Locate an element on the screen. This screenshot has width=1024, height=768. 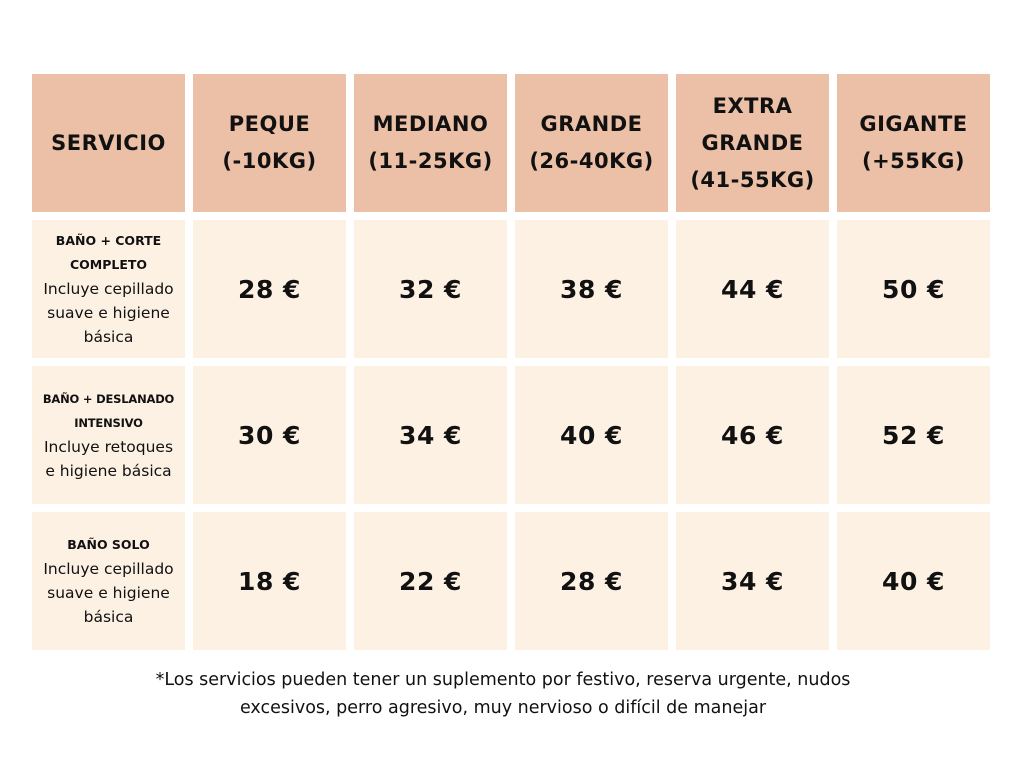
price-cell: 52 € is located at coordinates (913, 435).